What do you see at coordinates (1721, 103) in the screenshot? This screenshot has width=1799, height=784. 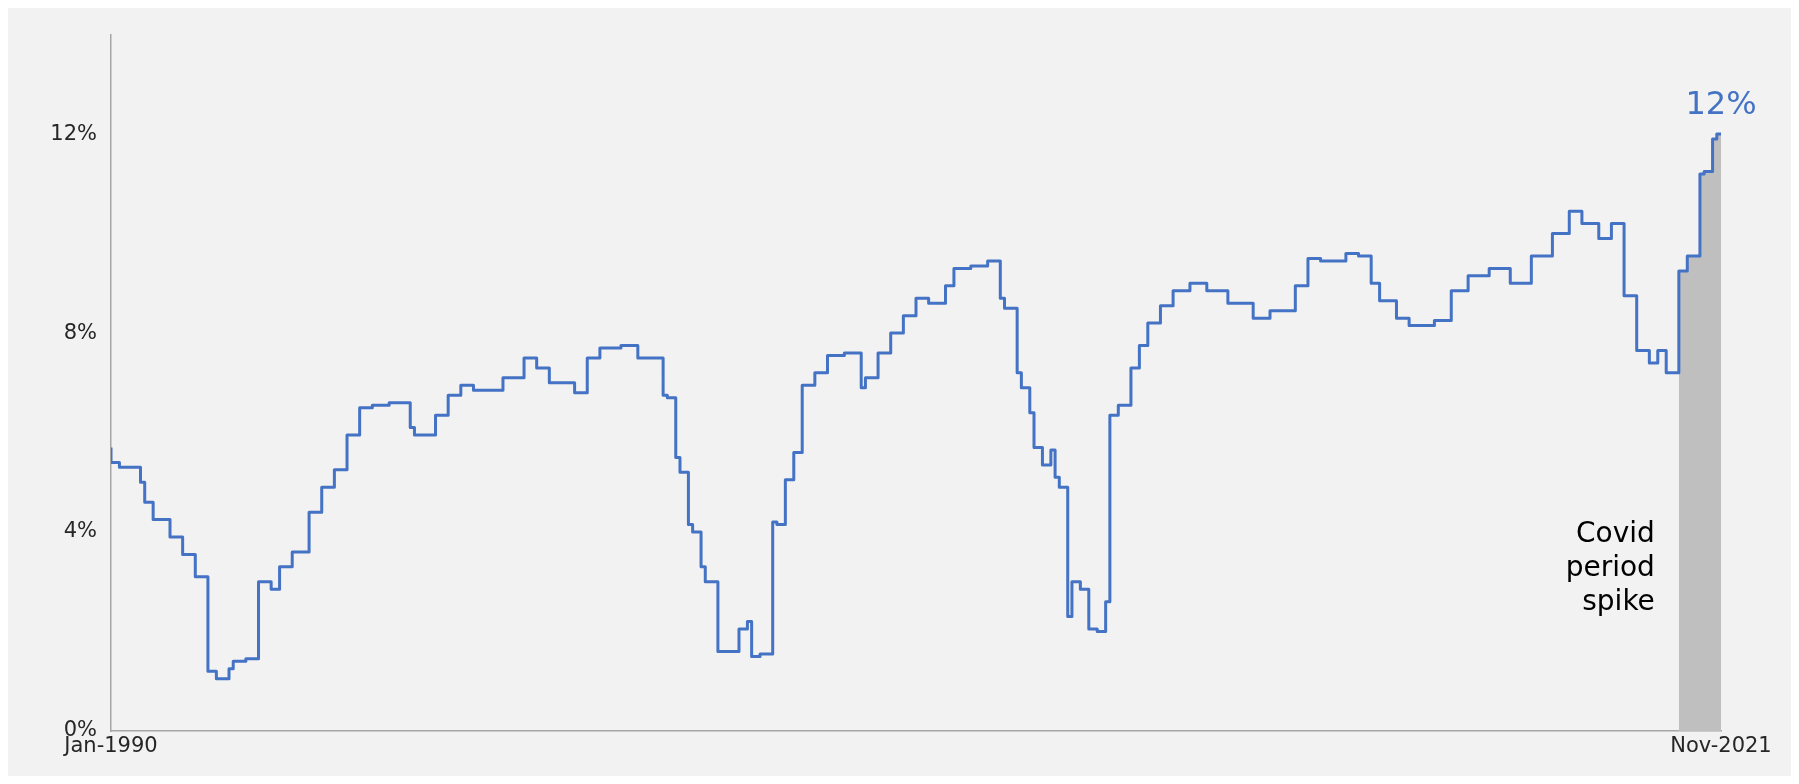 I see `annotation: 12%` at bounding box center [1721, 103].